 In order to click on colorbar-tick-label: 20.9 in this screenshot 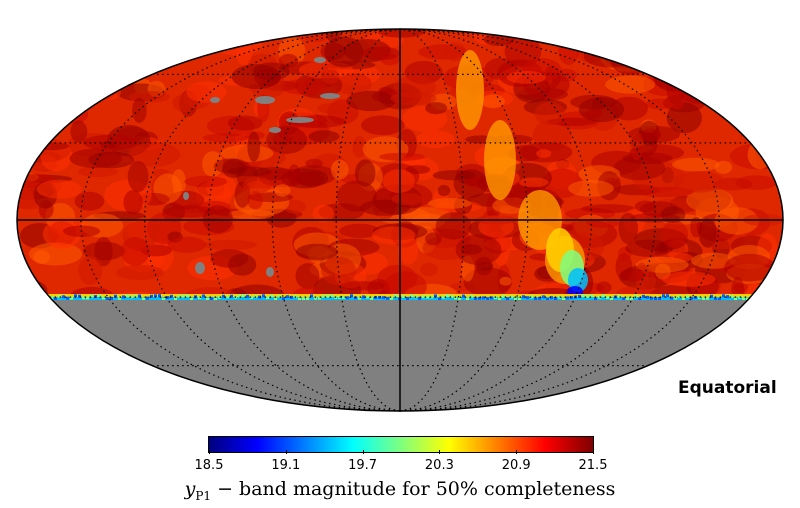, I will do `click(516, 465)`.